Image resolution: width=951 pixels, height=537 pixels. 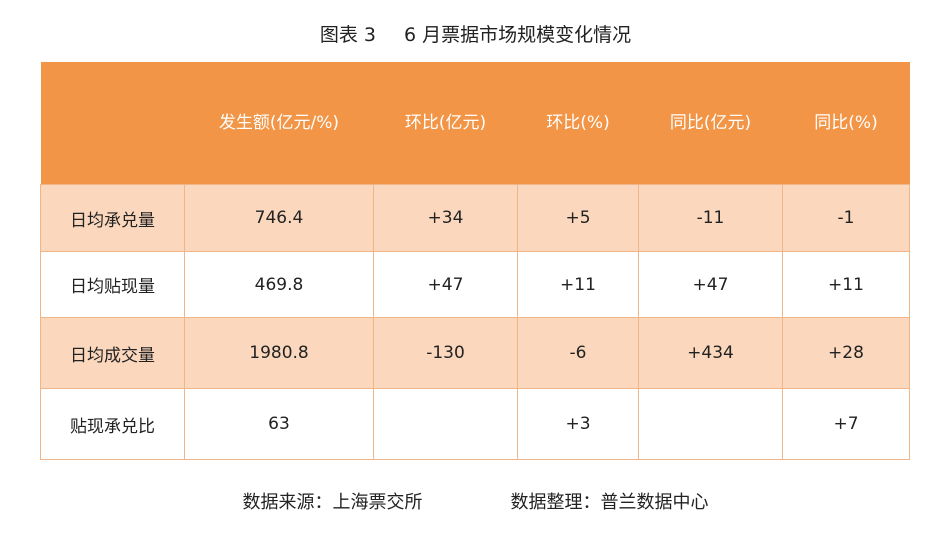 I want to click on cell-yoy-pct: +7, so click(x=846, y=424).